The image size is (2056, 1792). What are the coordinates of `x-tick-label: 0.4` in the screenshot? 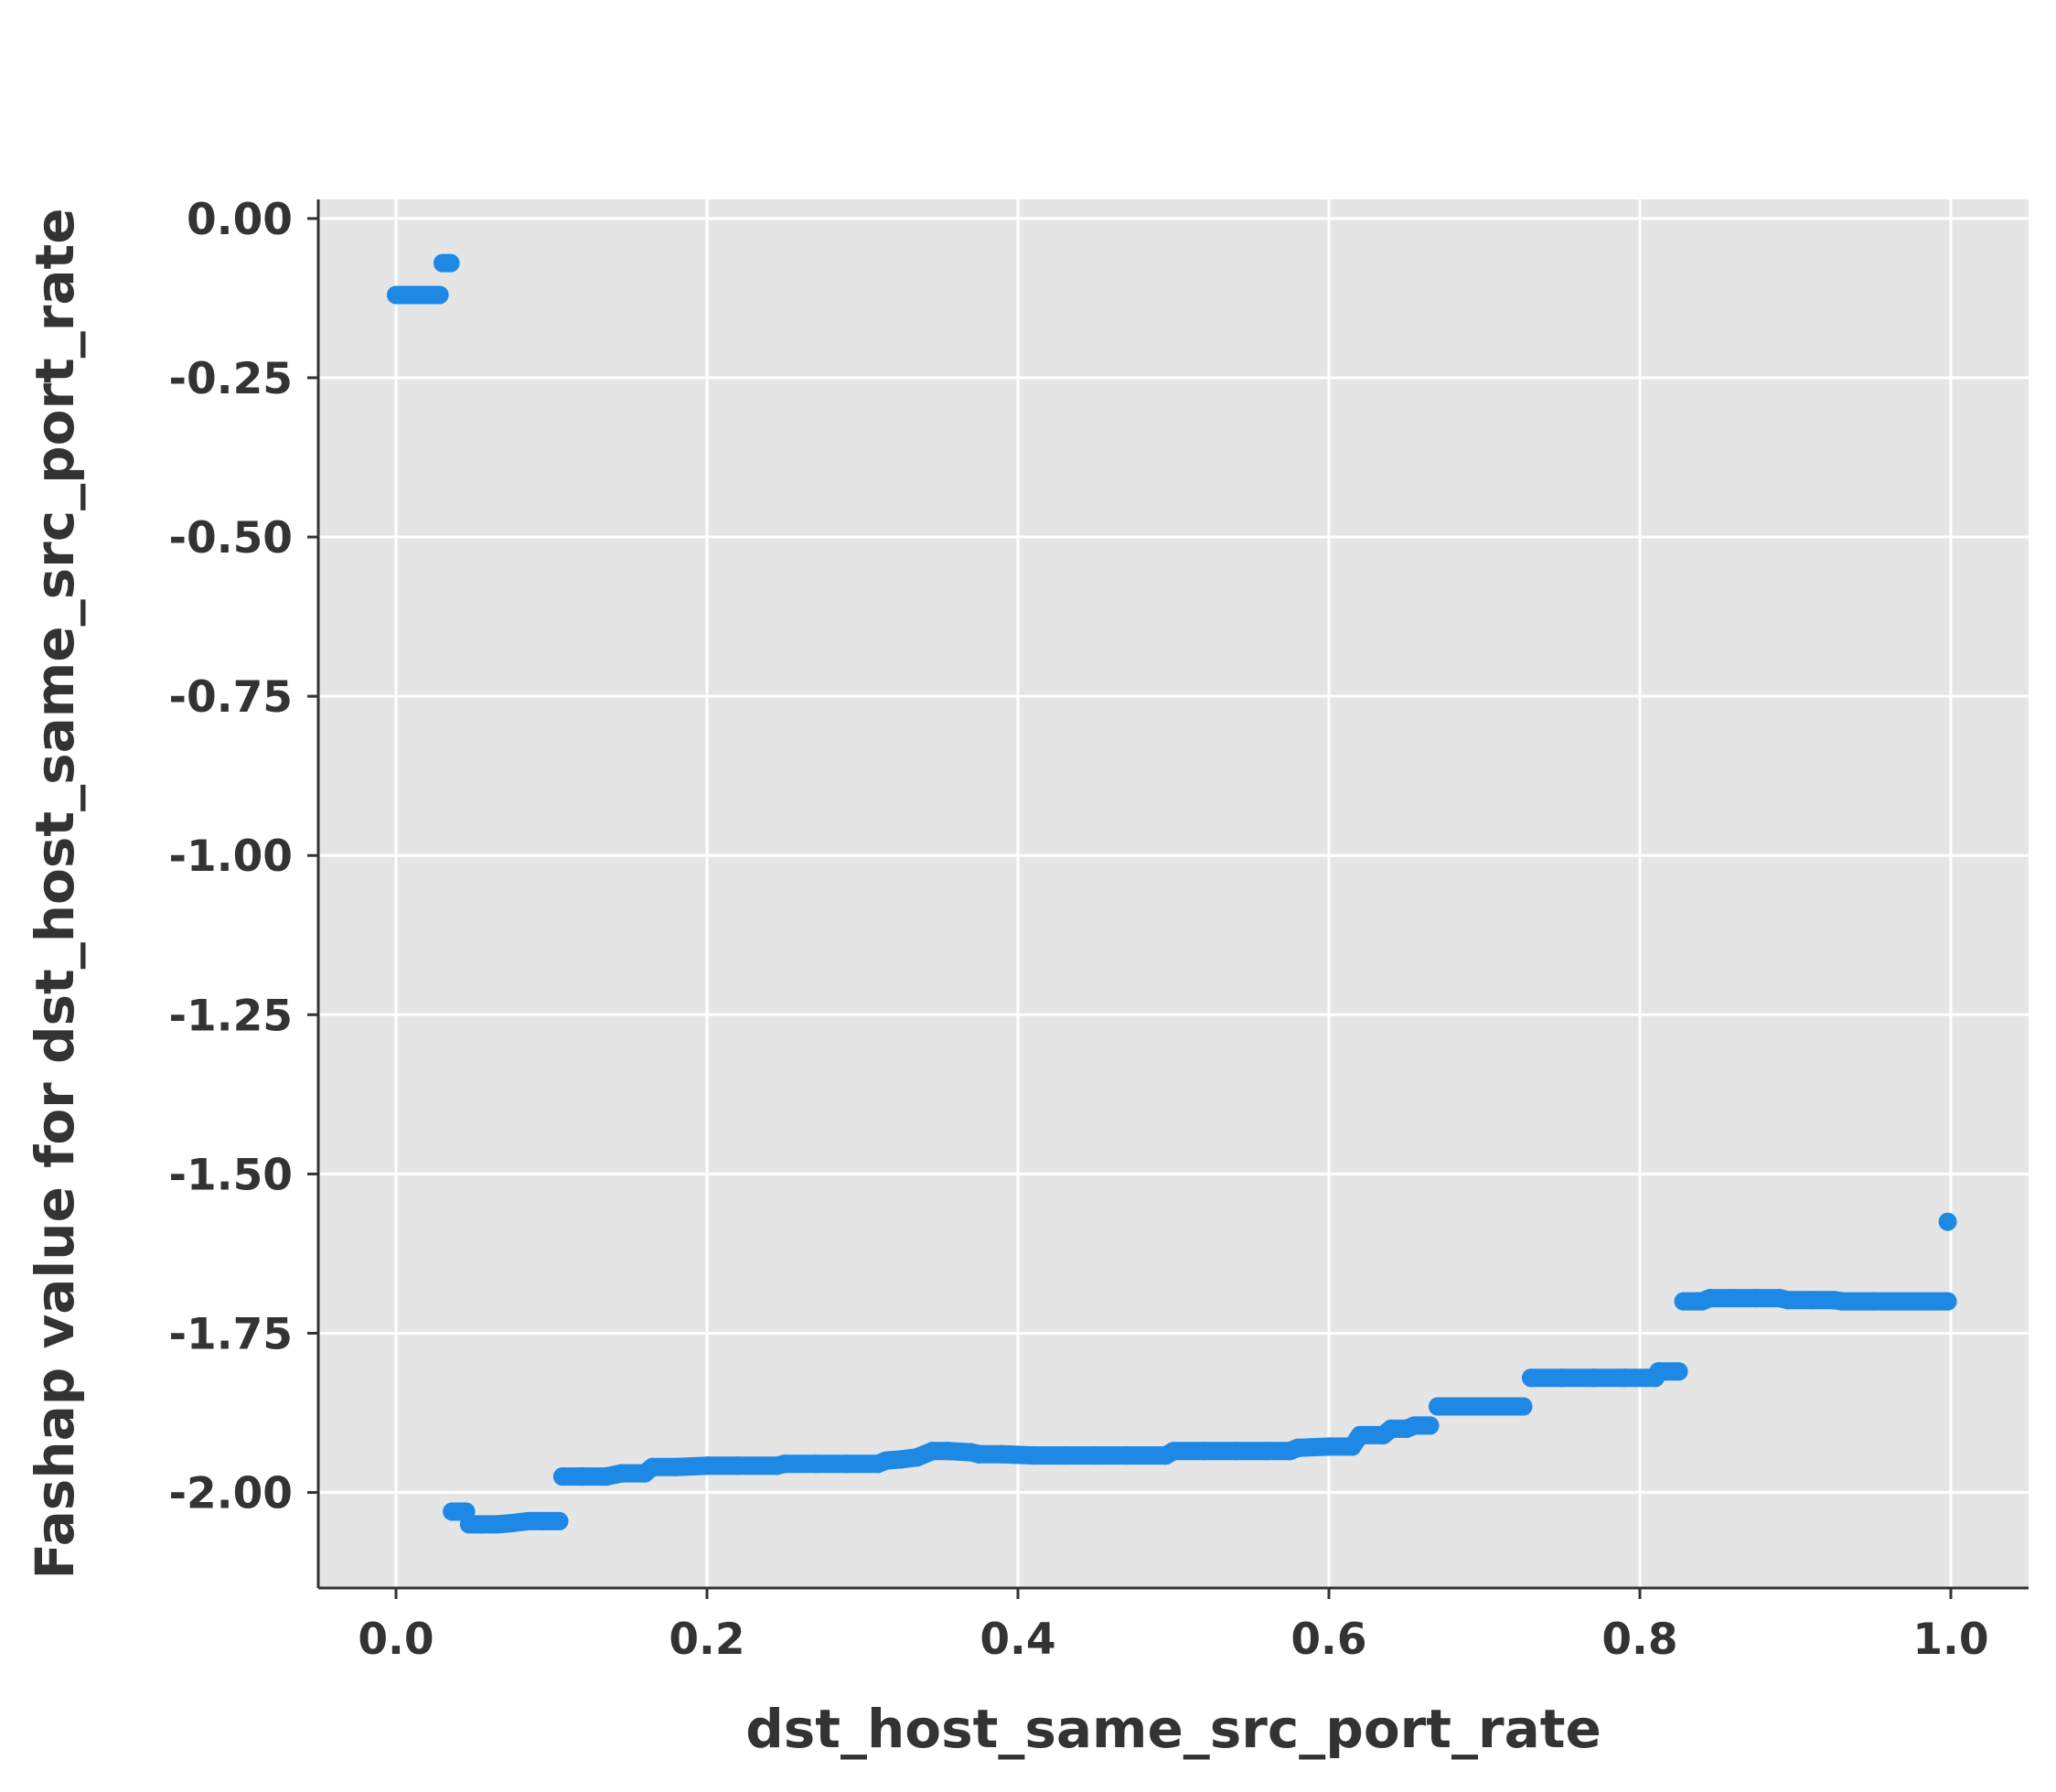 It's located at (1017, 1640).